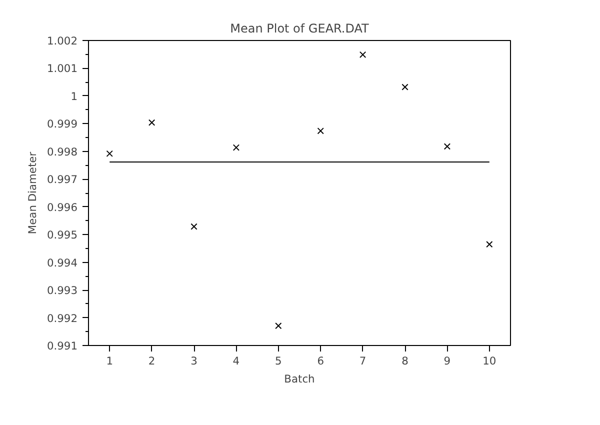 The image size is (600, 425). What do you see at coordinates (62, 151) in the screenshot?
I see `y-tick-label: 0.998` at bounding box center [62, 151].